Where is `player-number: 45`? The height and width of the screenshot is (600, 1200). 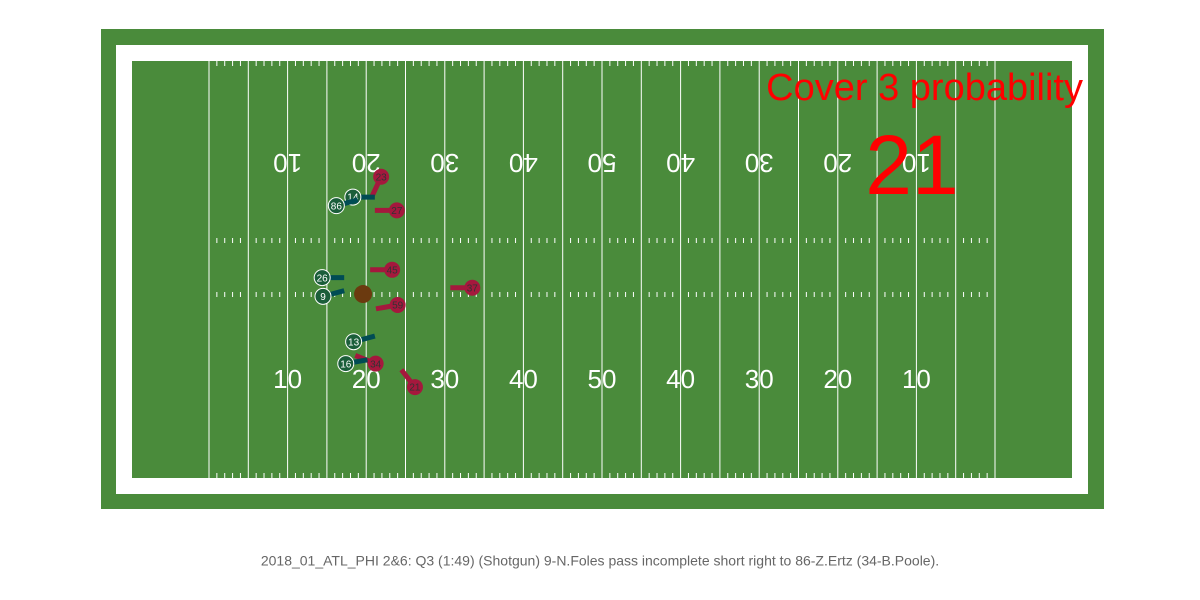
player-number: 45 is located at coordinates (393, 270).